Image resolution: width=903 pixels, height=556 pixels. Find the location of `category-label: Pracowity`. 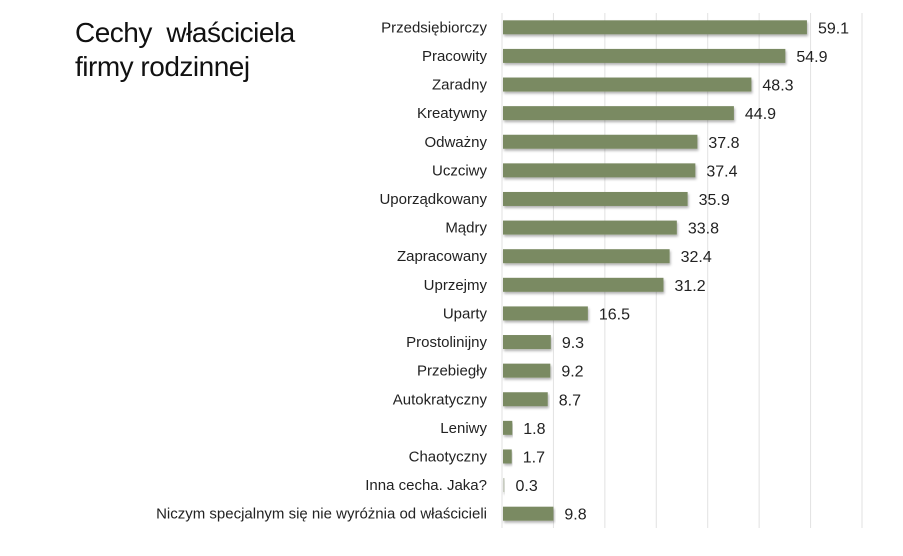

category-label: Pracowity is located at coordinates (455, 56).